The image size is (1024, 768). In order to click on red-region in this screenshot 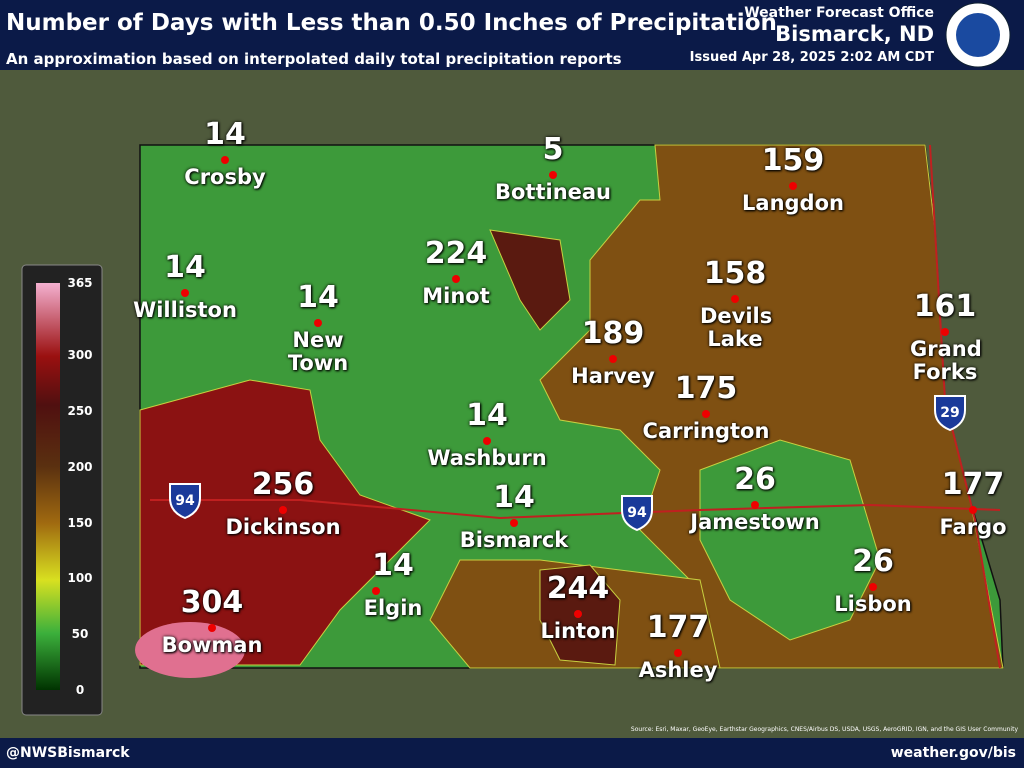, I will do `click(285, 522)`.